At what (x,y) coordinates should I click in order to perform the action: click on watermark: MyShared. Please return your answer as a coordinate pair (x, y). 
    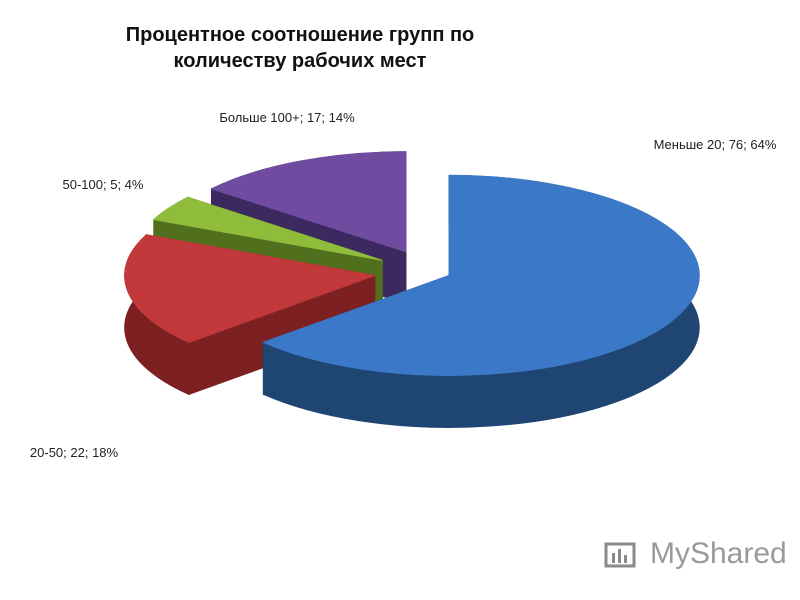
    Looking at the image, I should click on (718, 553).